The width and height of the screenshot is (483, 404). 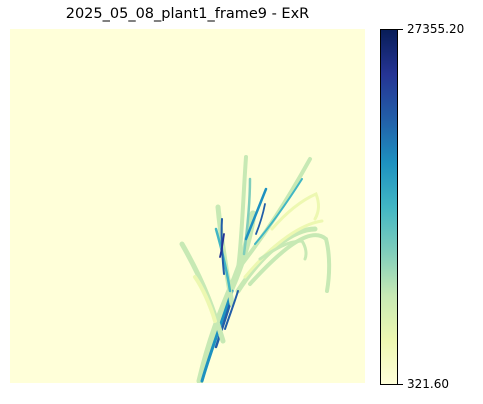 I want to click on colorbar-min-label: 321.60, so click(x=428, y=384).